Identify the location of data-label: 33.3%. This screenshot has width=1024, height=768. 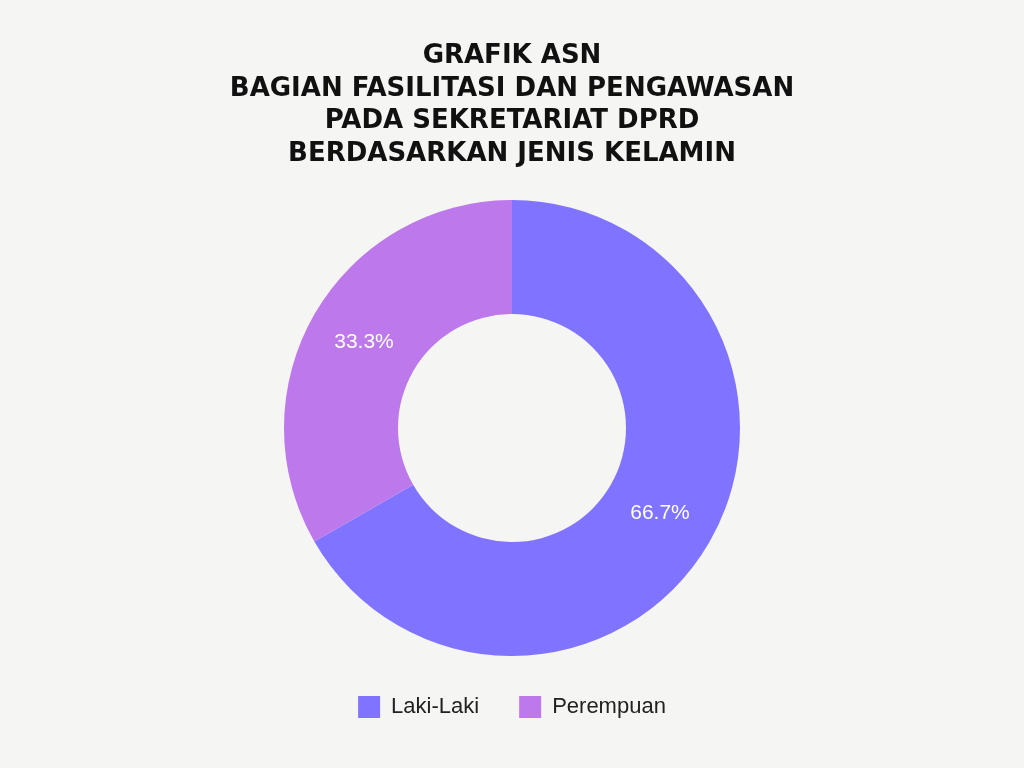
(364, 341).